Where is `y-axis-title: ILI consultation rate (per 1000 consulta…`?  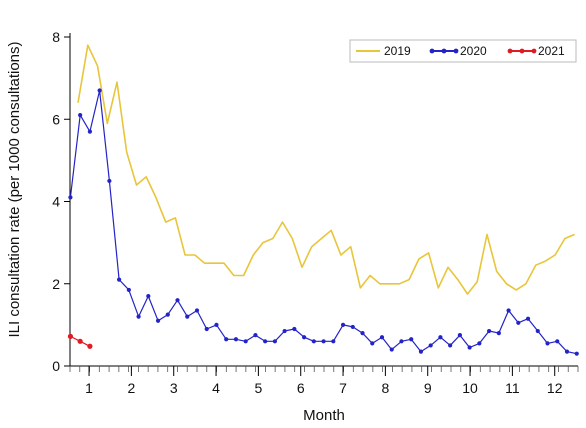 y-axis-title: ILI consultation rate (per 1000 consulta… is located at coordinates (14, 189).